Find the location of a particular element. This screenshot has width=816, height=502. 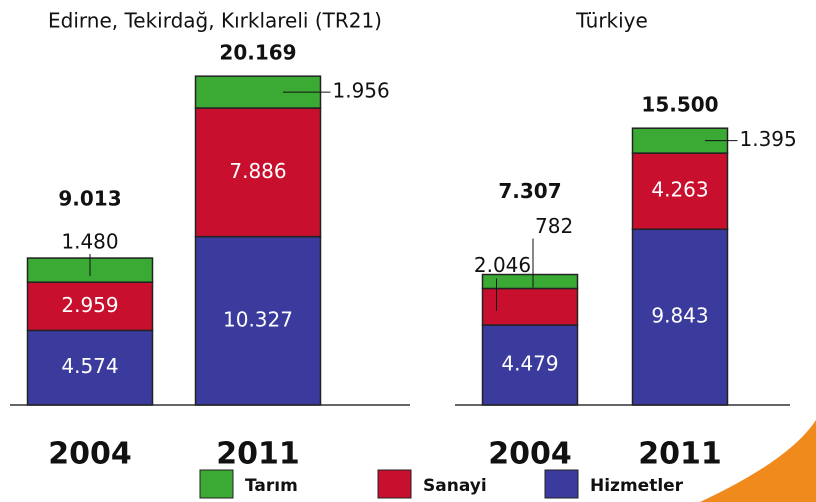

value-label: 10.327 is located at coordinates (258, 319).